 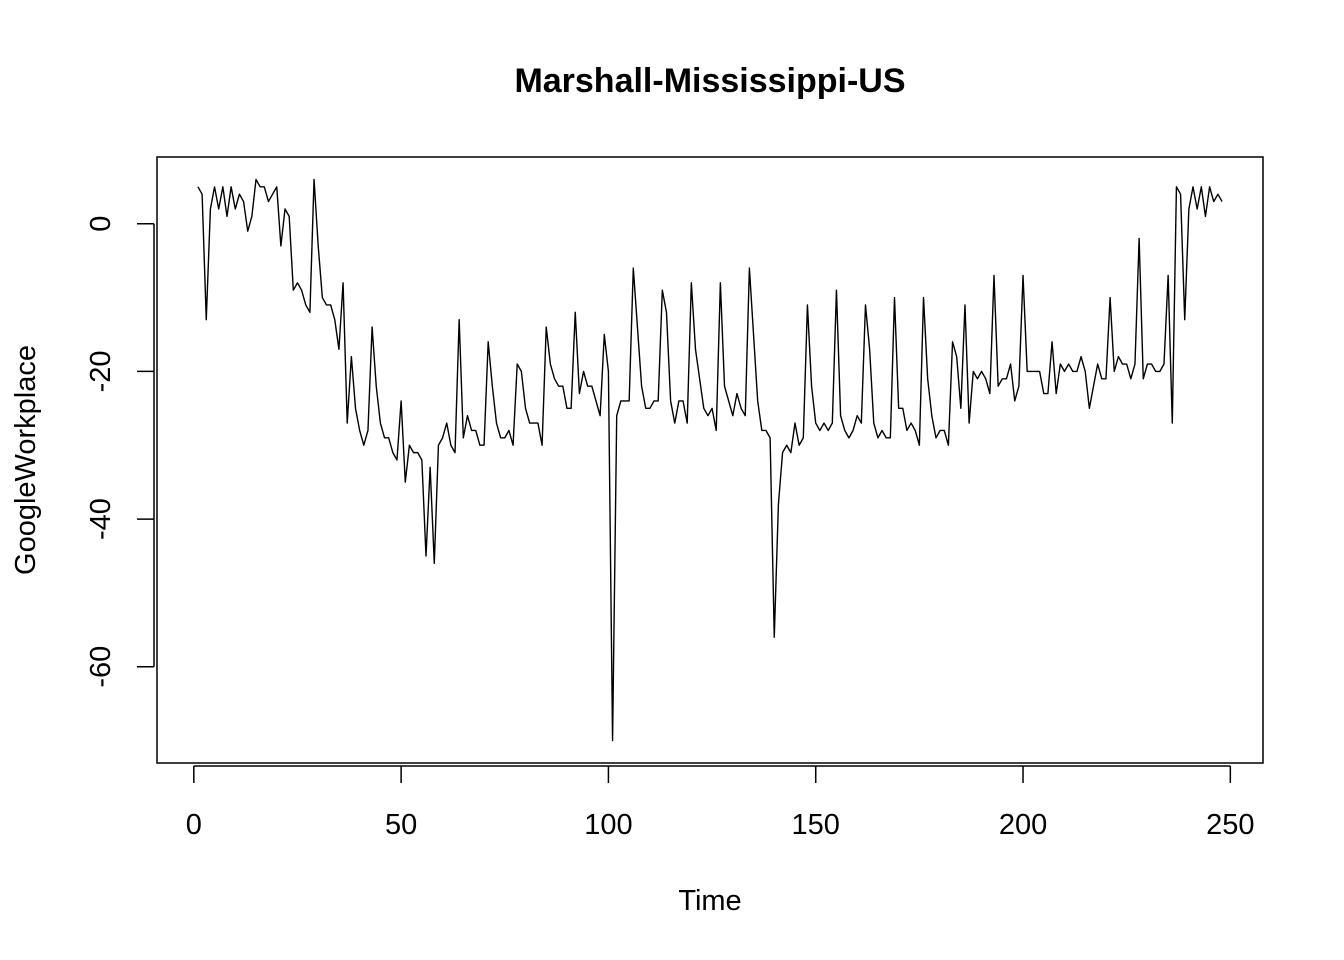 I want to click on y-tick-label: -40, so click(x=101, y=519).